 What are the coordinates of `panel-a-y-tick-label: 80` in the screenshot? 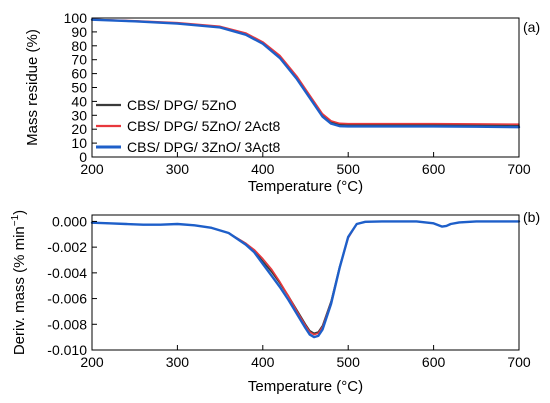 It's located at (79, 46).